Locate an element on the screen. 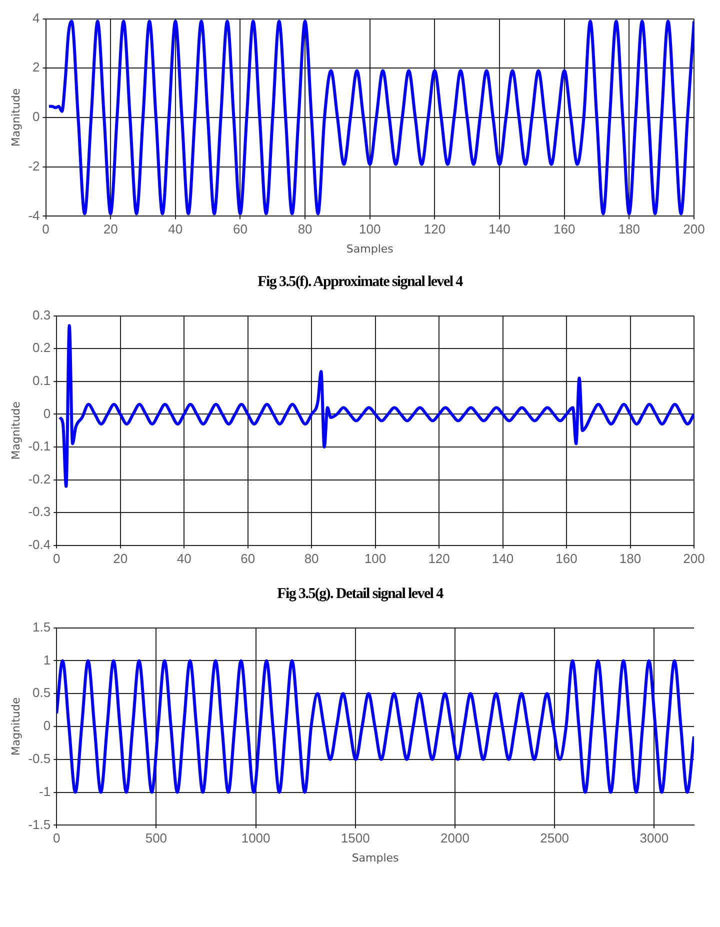 Image resolution: width=720 pixels, height=927 pixels. x-tick-label: 1500 is located at coordinates (355, 838).